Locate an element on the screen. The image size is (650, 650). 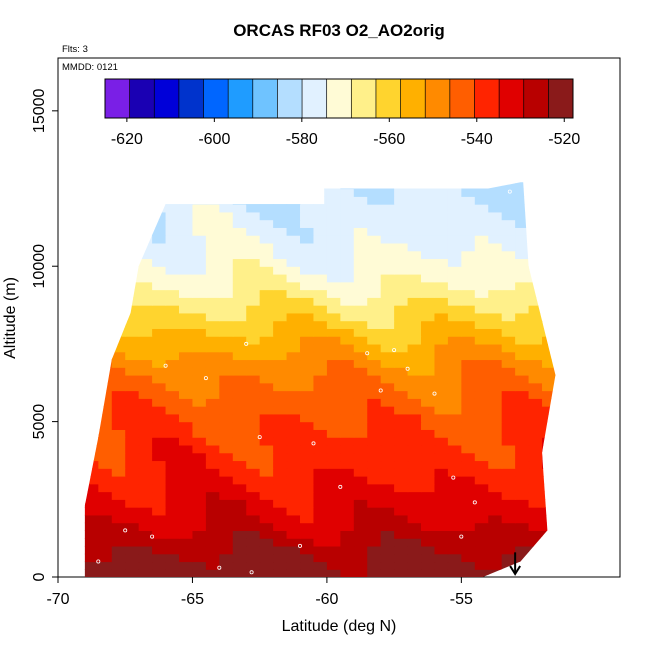
arrow-annotation is located at coordinates (515, 564).